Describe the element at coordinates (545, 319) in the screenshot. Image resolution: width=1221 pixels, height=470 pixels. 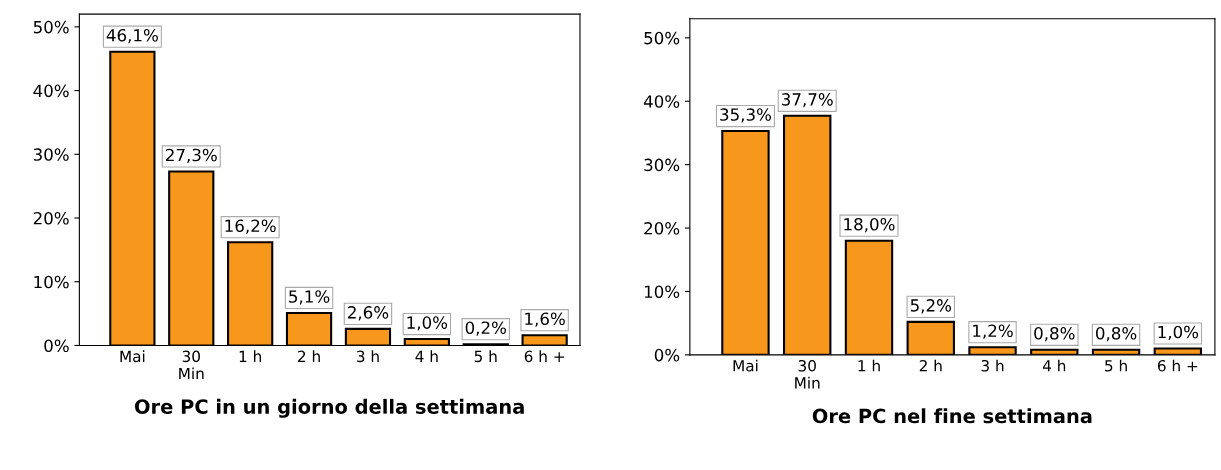
I see `data-label: 1,6%` at that location.